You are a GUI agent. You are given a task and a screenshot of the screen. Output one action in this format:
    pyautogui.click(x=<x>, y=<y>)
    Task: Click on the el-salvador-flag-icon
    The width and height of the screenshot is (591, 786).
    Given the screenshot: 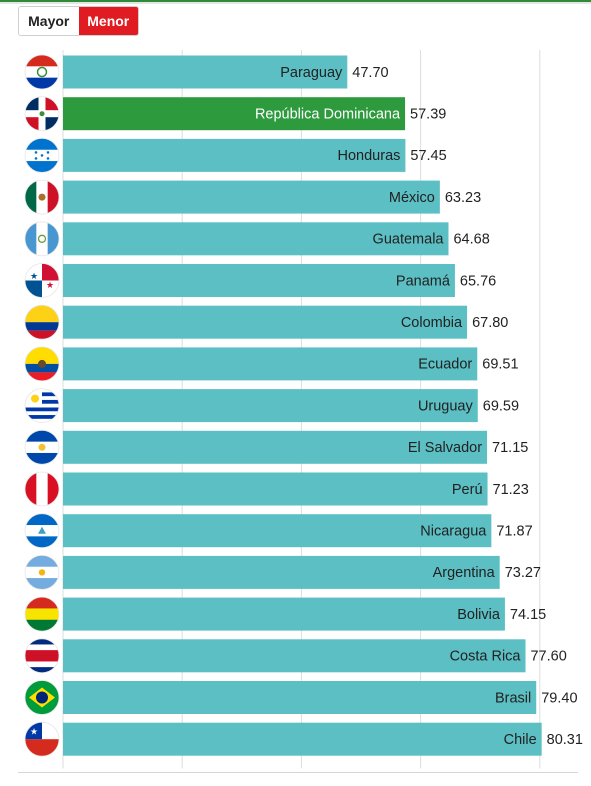 What is the action you would take?
    pyautogui.click(x=42, y=447)
    